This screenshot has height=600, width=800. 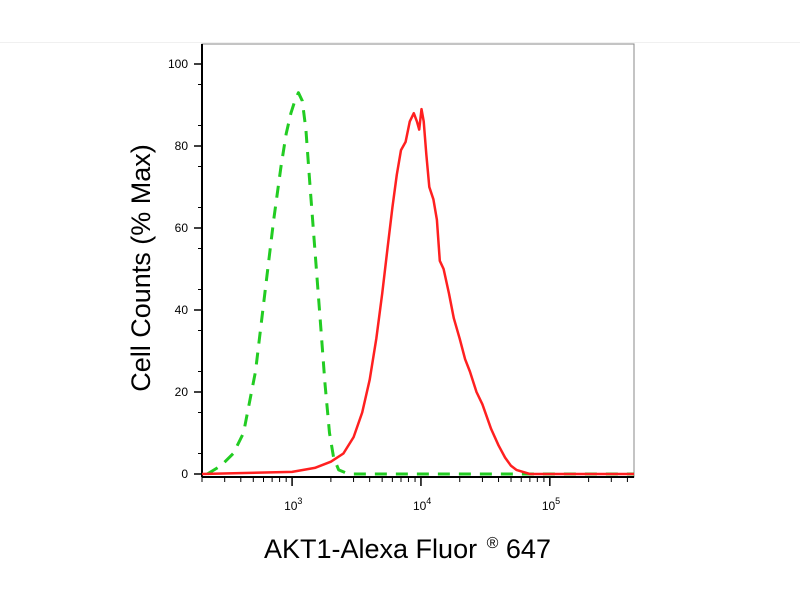 I want to click on y-tick-label: 40, so click(x=182, y=310).